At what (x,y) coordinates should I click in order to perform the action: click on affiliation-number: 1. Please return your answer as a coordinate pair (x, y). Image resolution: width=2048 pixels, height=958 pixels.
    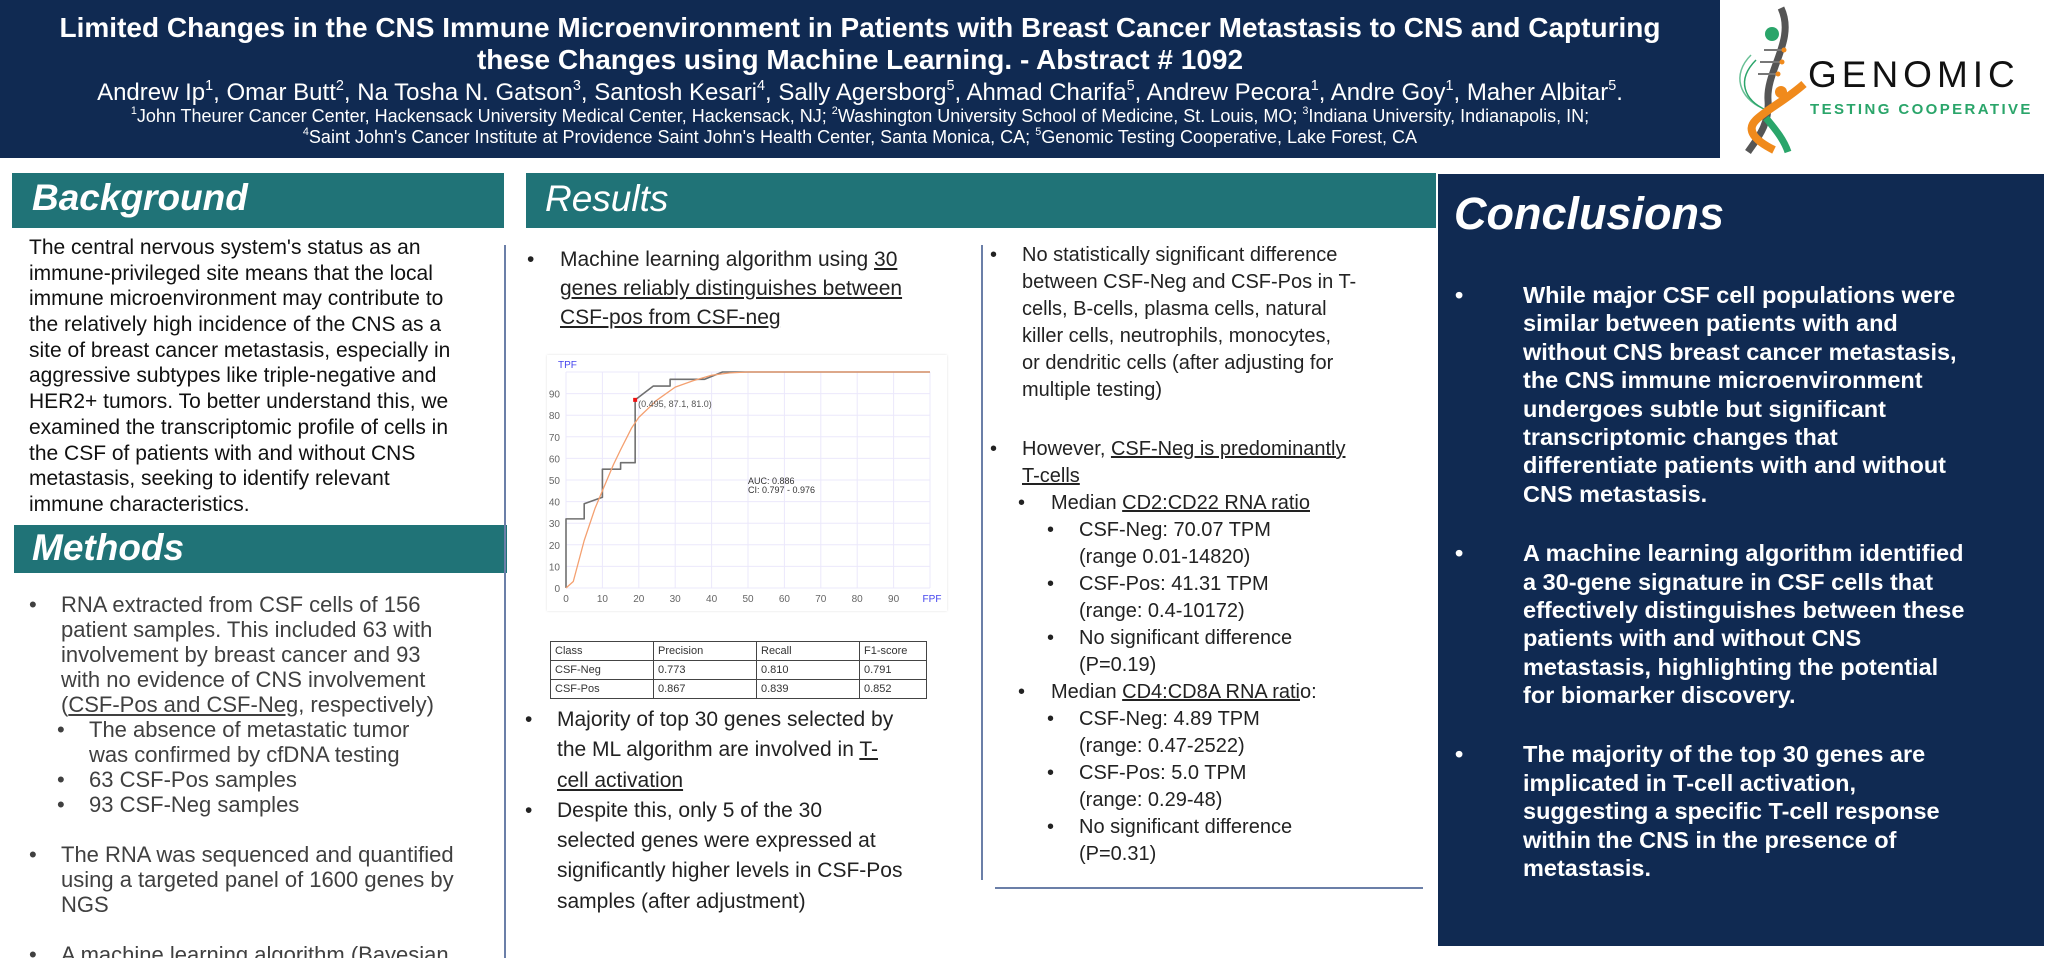
    Looking at the image, I should click on (133, 110).